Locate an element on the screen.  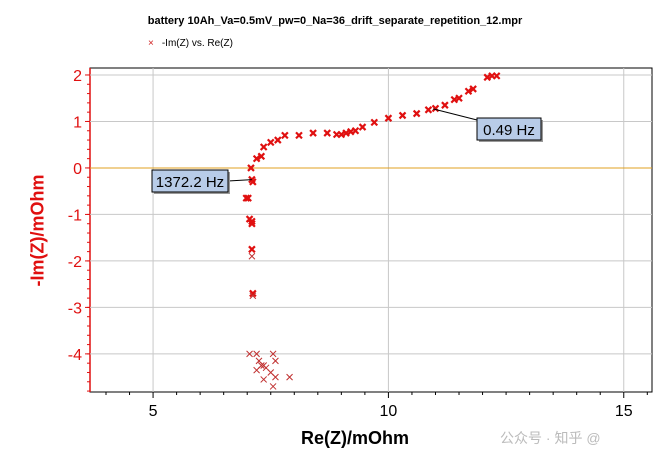
annotation-label: 1372.2 Hz is located at coordinates (190, 182).